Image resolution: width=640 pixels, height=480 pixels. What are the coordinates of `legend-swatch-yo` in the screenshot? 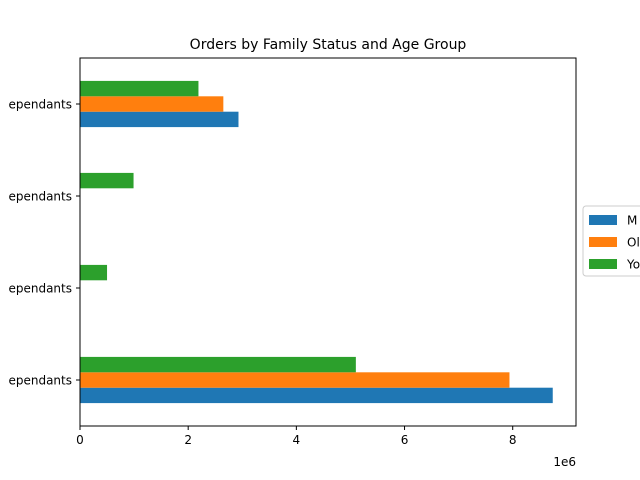 It's located at (603, 264).